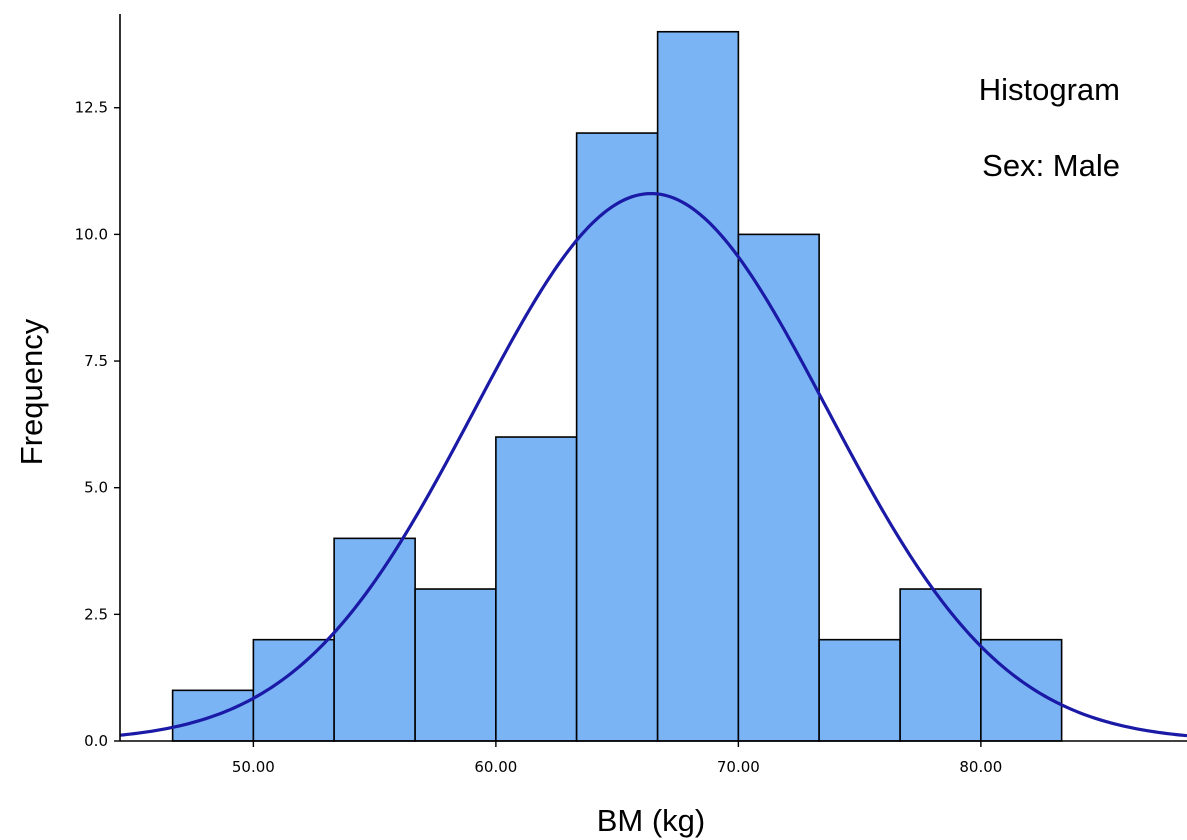 Image resolution: width=1187 pixels, height=840 pixels. I want to click on x-tick-label: 70.00, so click(738, 767).